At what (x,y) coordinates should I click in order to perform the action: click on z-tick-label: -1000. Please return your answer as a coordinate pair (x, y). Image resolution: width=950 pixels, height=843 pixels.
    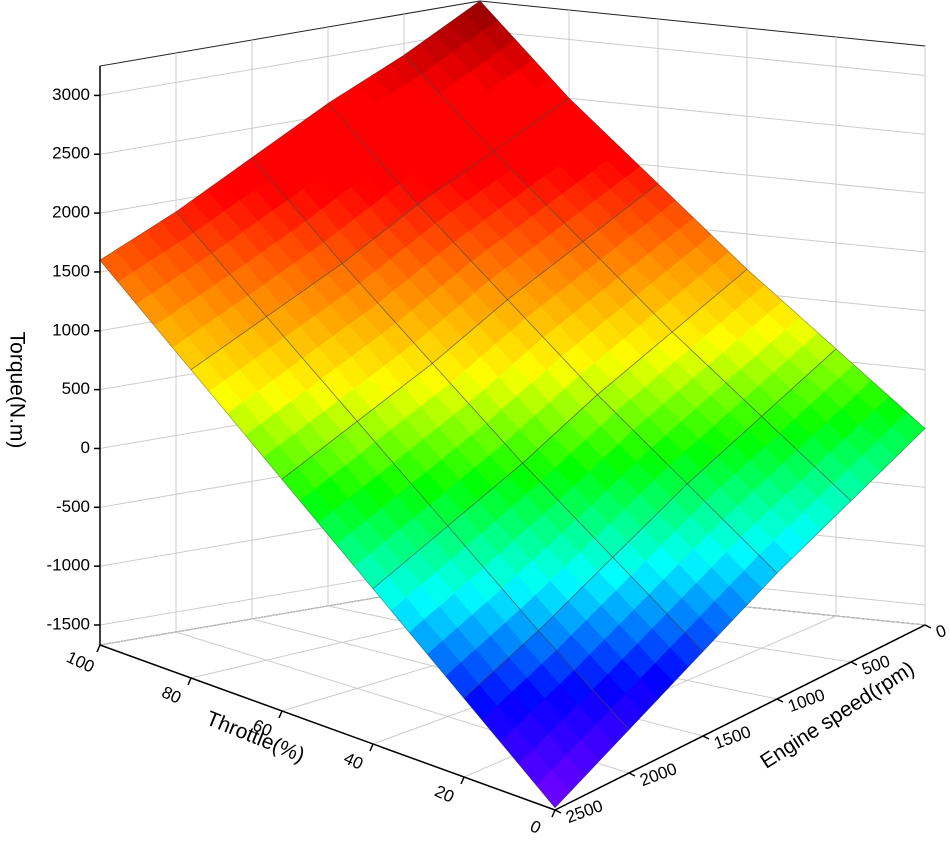
    Looking at the image, I should click on (68, 565).